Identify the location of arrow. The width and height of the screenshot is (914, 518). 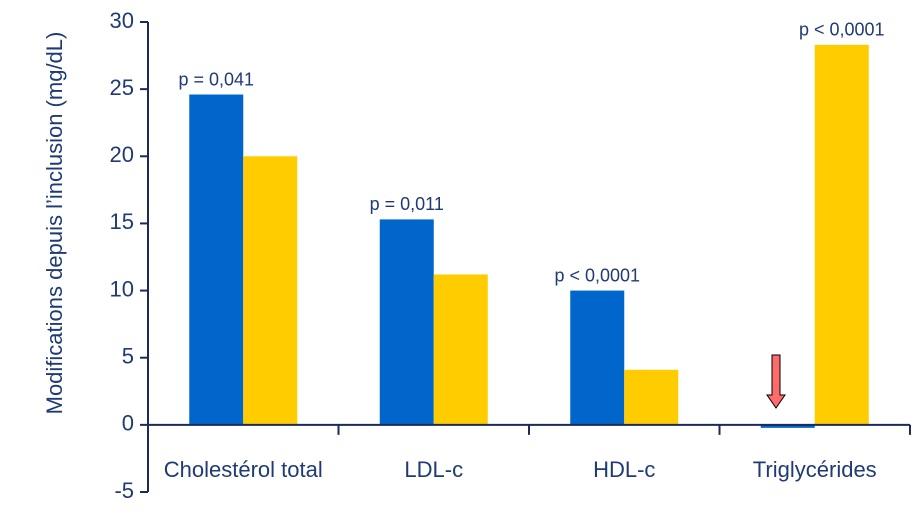
(776, 381).